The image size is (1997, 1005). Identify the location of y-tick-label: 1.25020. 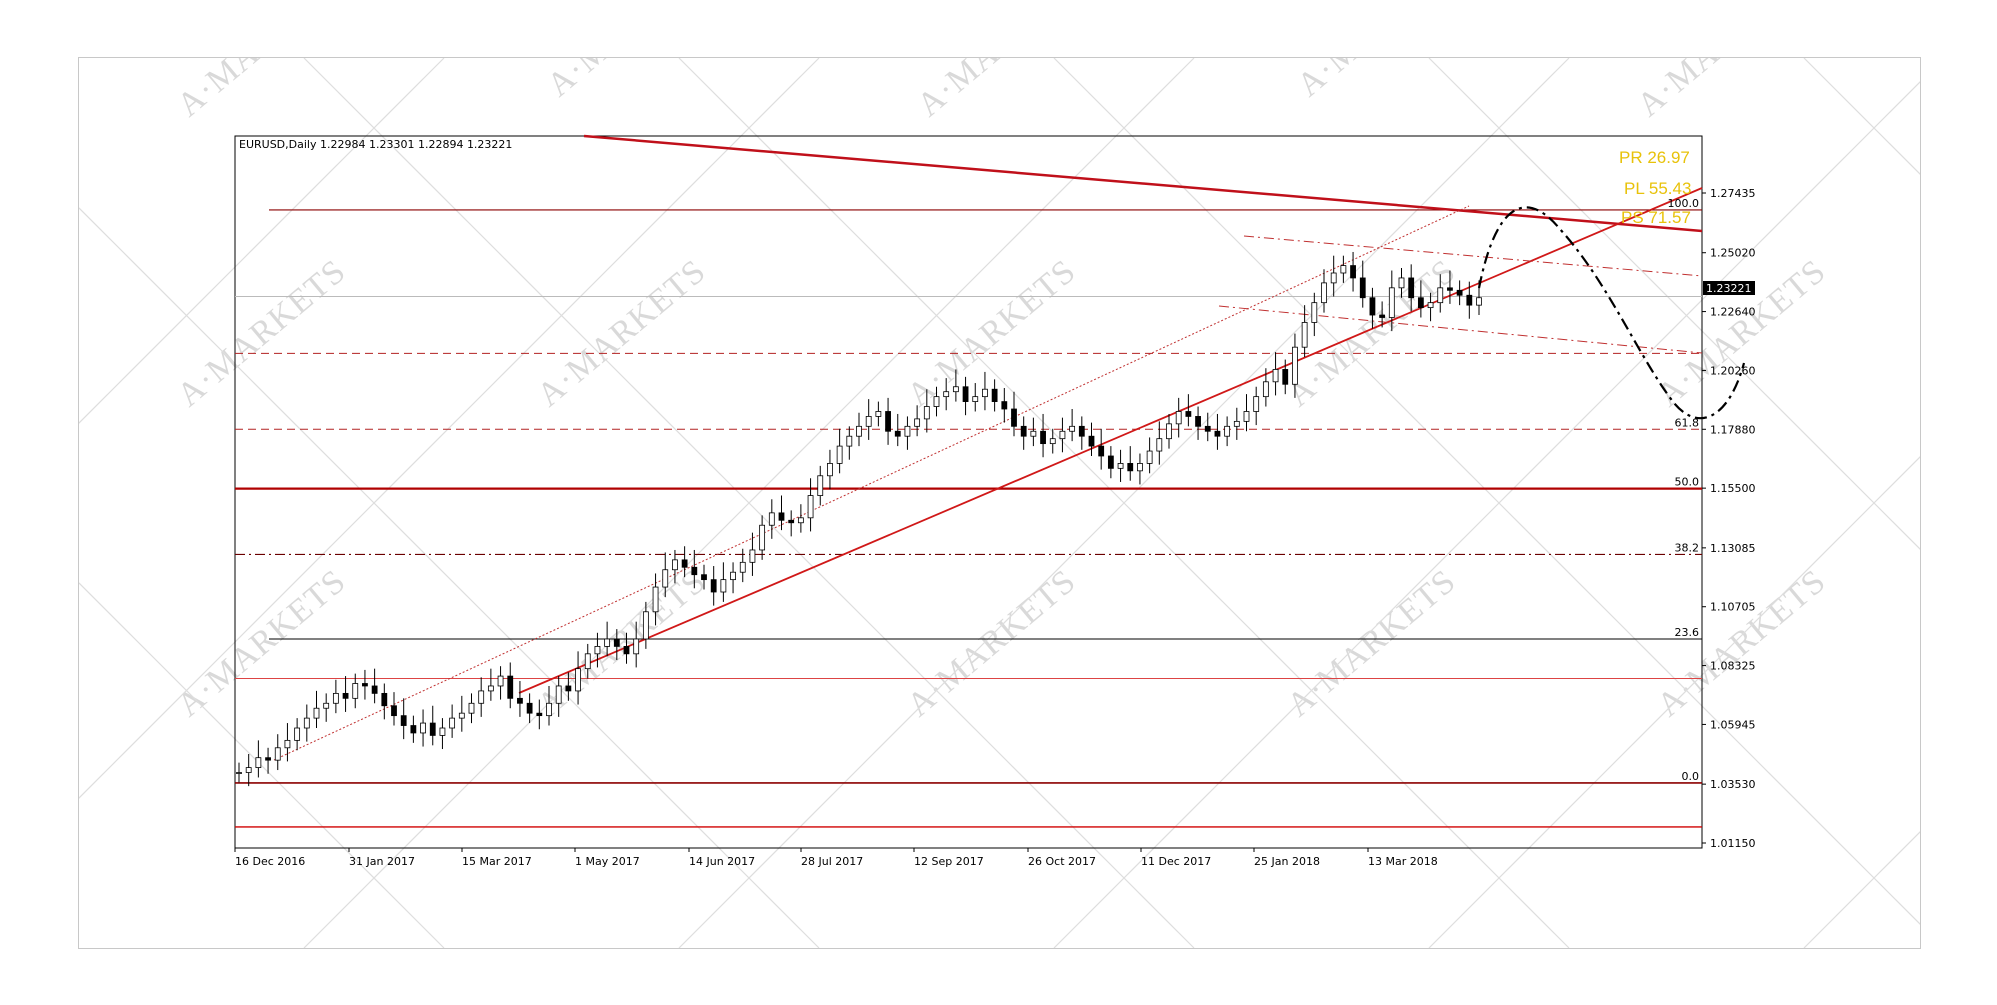
(1733, 253).